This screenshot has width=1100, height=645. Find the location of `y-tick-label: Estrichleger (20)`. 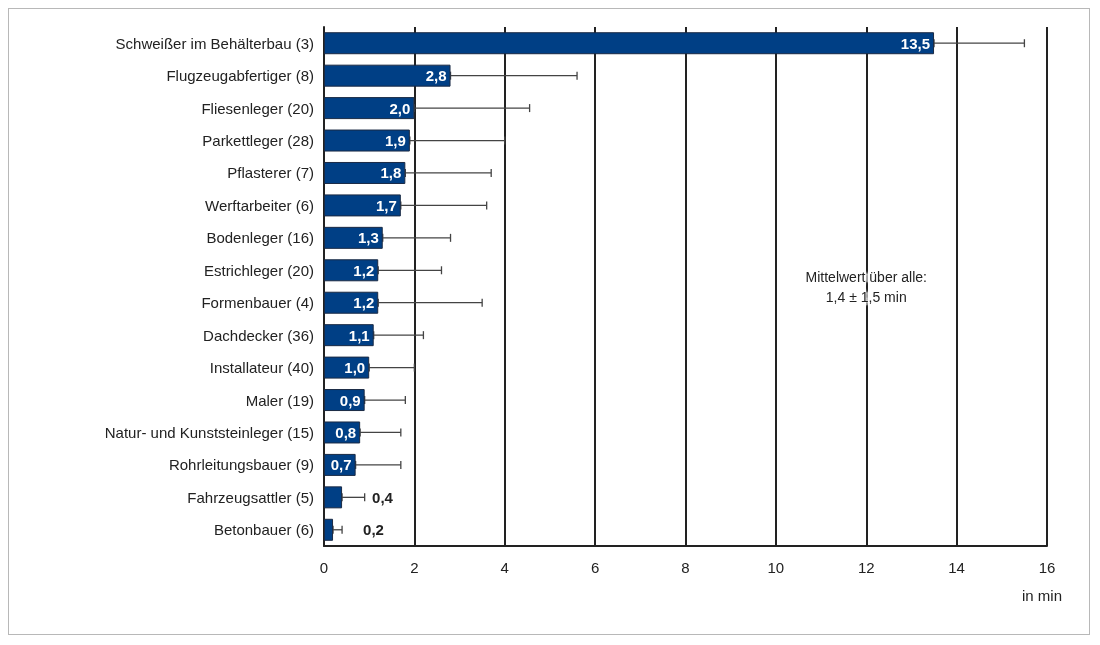

y-tick-label: Estrichleger (20) is located at coordinates (258, 270).